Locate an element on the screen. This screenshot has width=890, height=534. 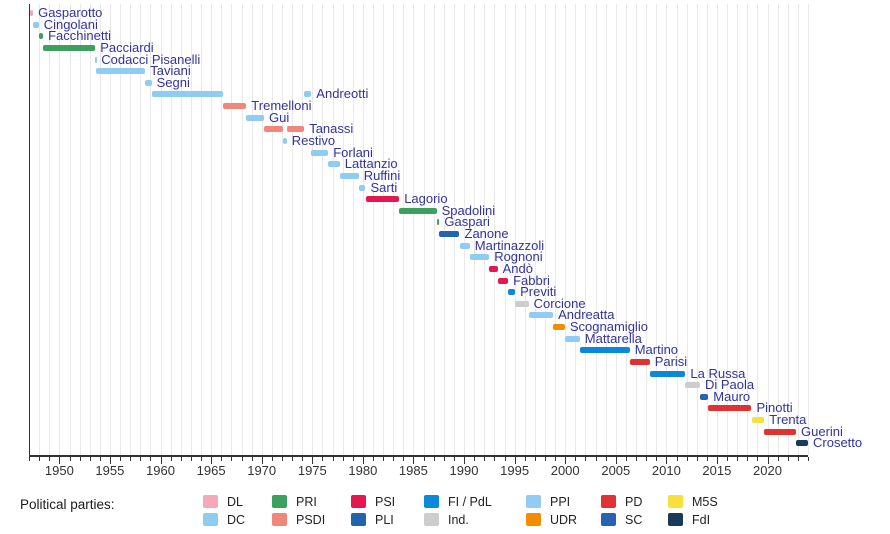
x-axis-tick-label: 1955 is located at coordinates (110, 470).